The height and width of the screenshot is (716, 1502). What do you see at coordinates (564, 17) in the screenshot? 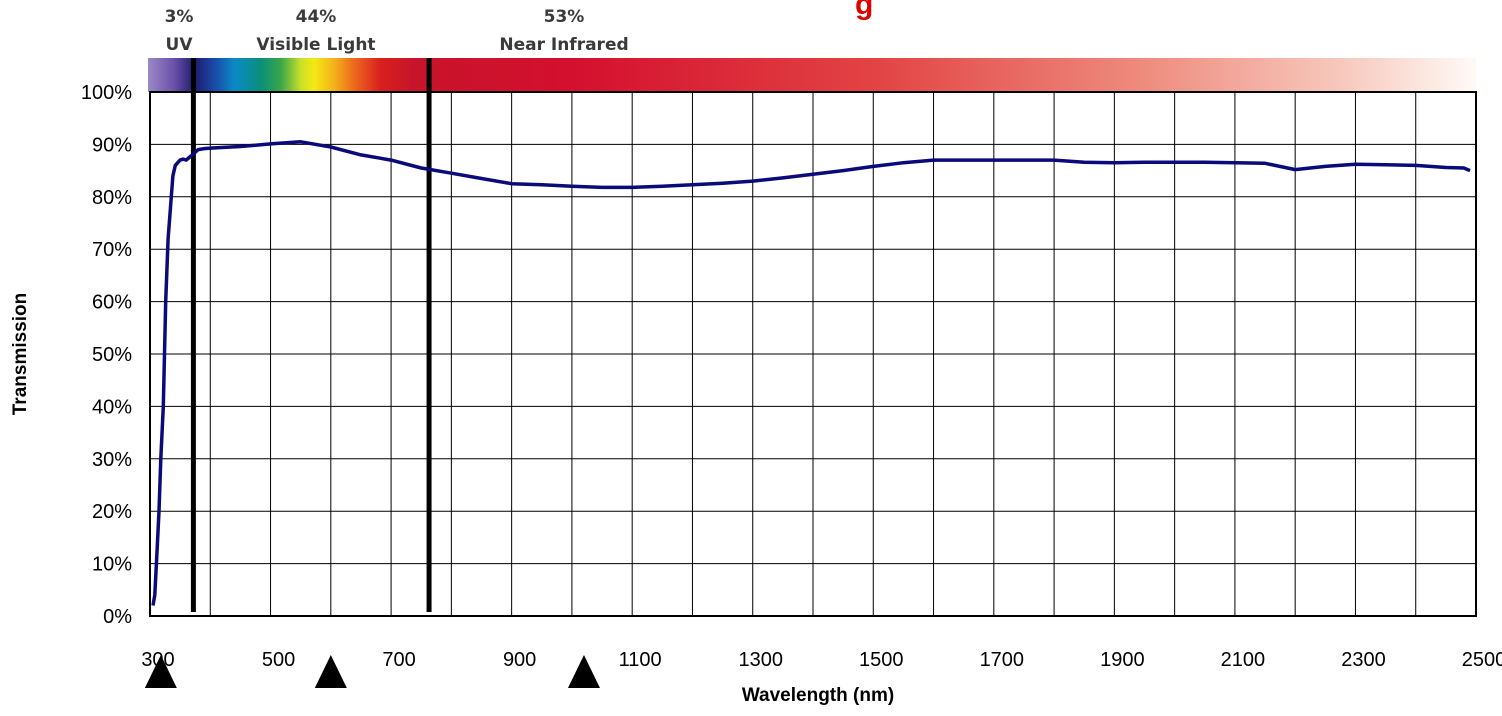
I see `region-nir-percent: 53%` at bounding box center [564, 17].